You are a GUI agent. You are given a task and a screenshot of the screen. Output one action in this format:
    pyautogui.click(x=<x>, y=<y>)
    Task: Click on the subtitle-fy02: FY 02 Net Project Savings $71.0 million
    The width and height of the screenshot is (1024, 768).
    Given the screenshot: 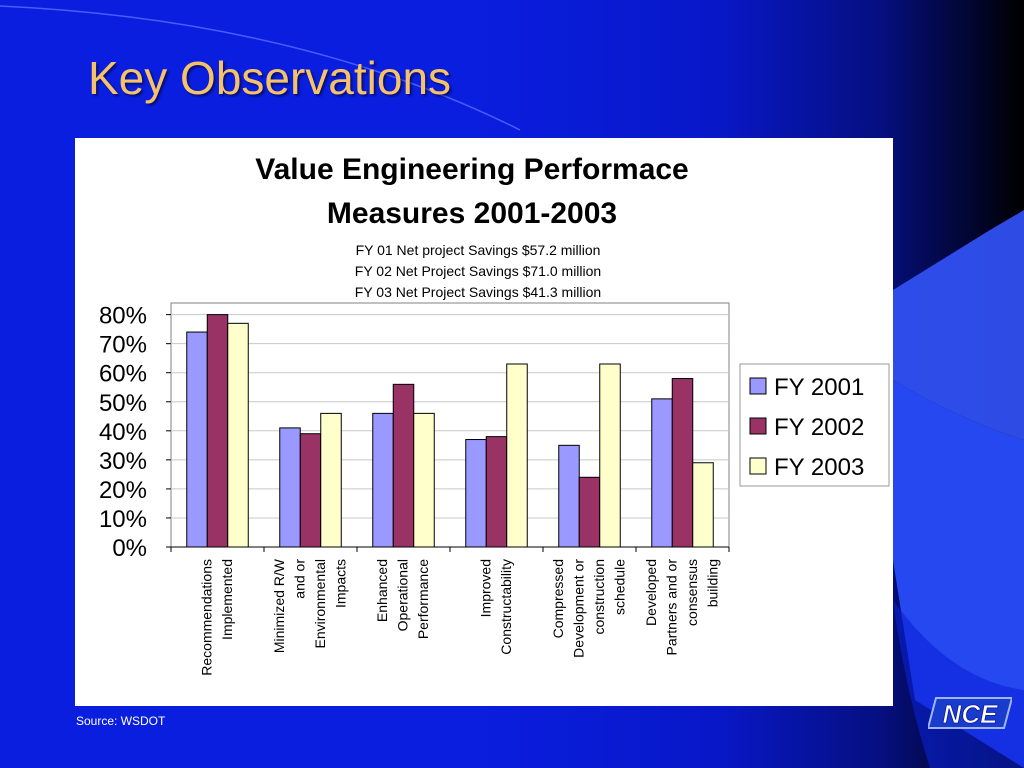 What is the action you would take?
    pyautogui.click(x=478, y=271)
    